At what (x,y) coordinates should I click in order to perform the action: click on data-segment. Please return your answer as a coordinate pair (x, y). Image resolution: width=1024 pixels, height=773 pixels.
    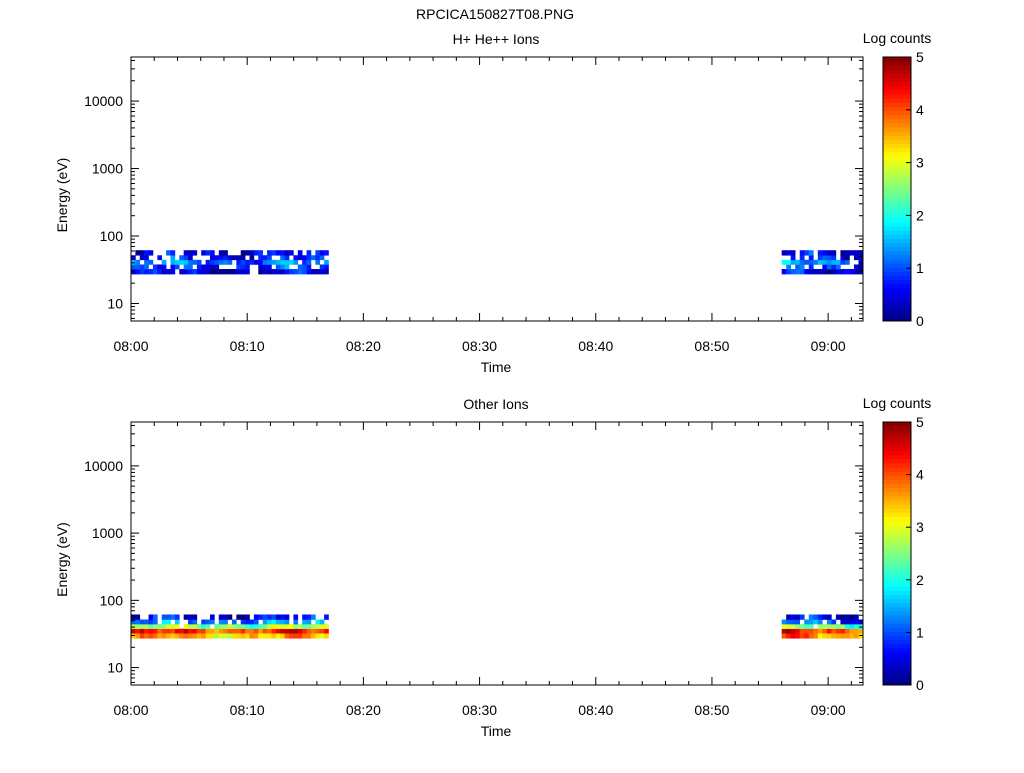
    Looking at the image, I should click on (230, 262).